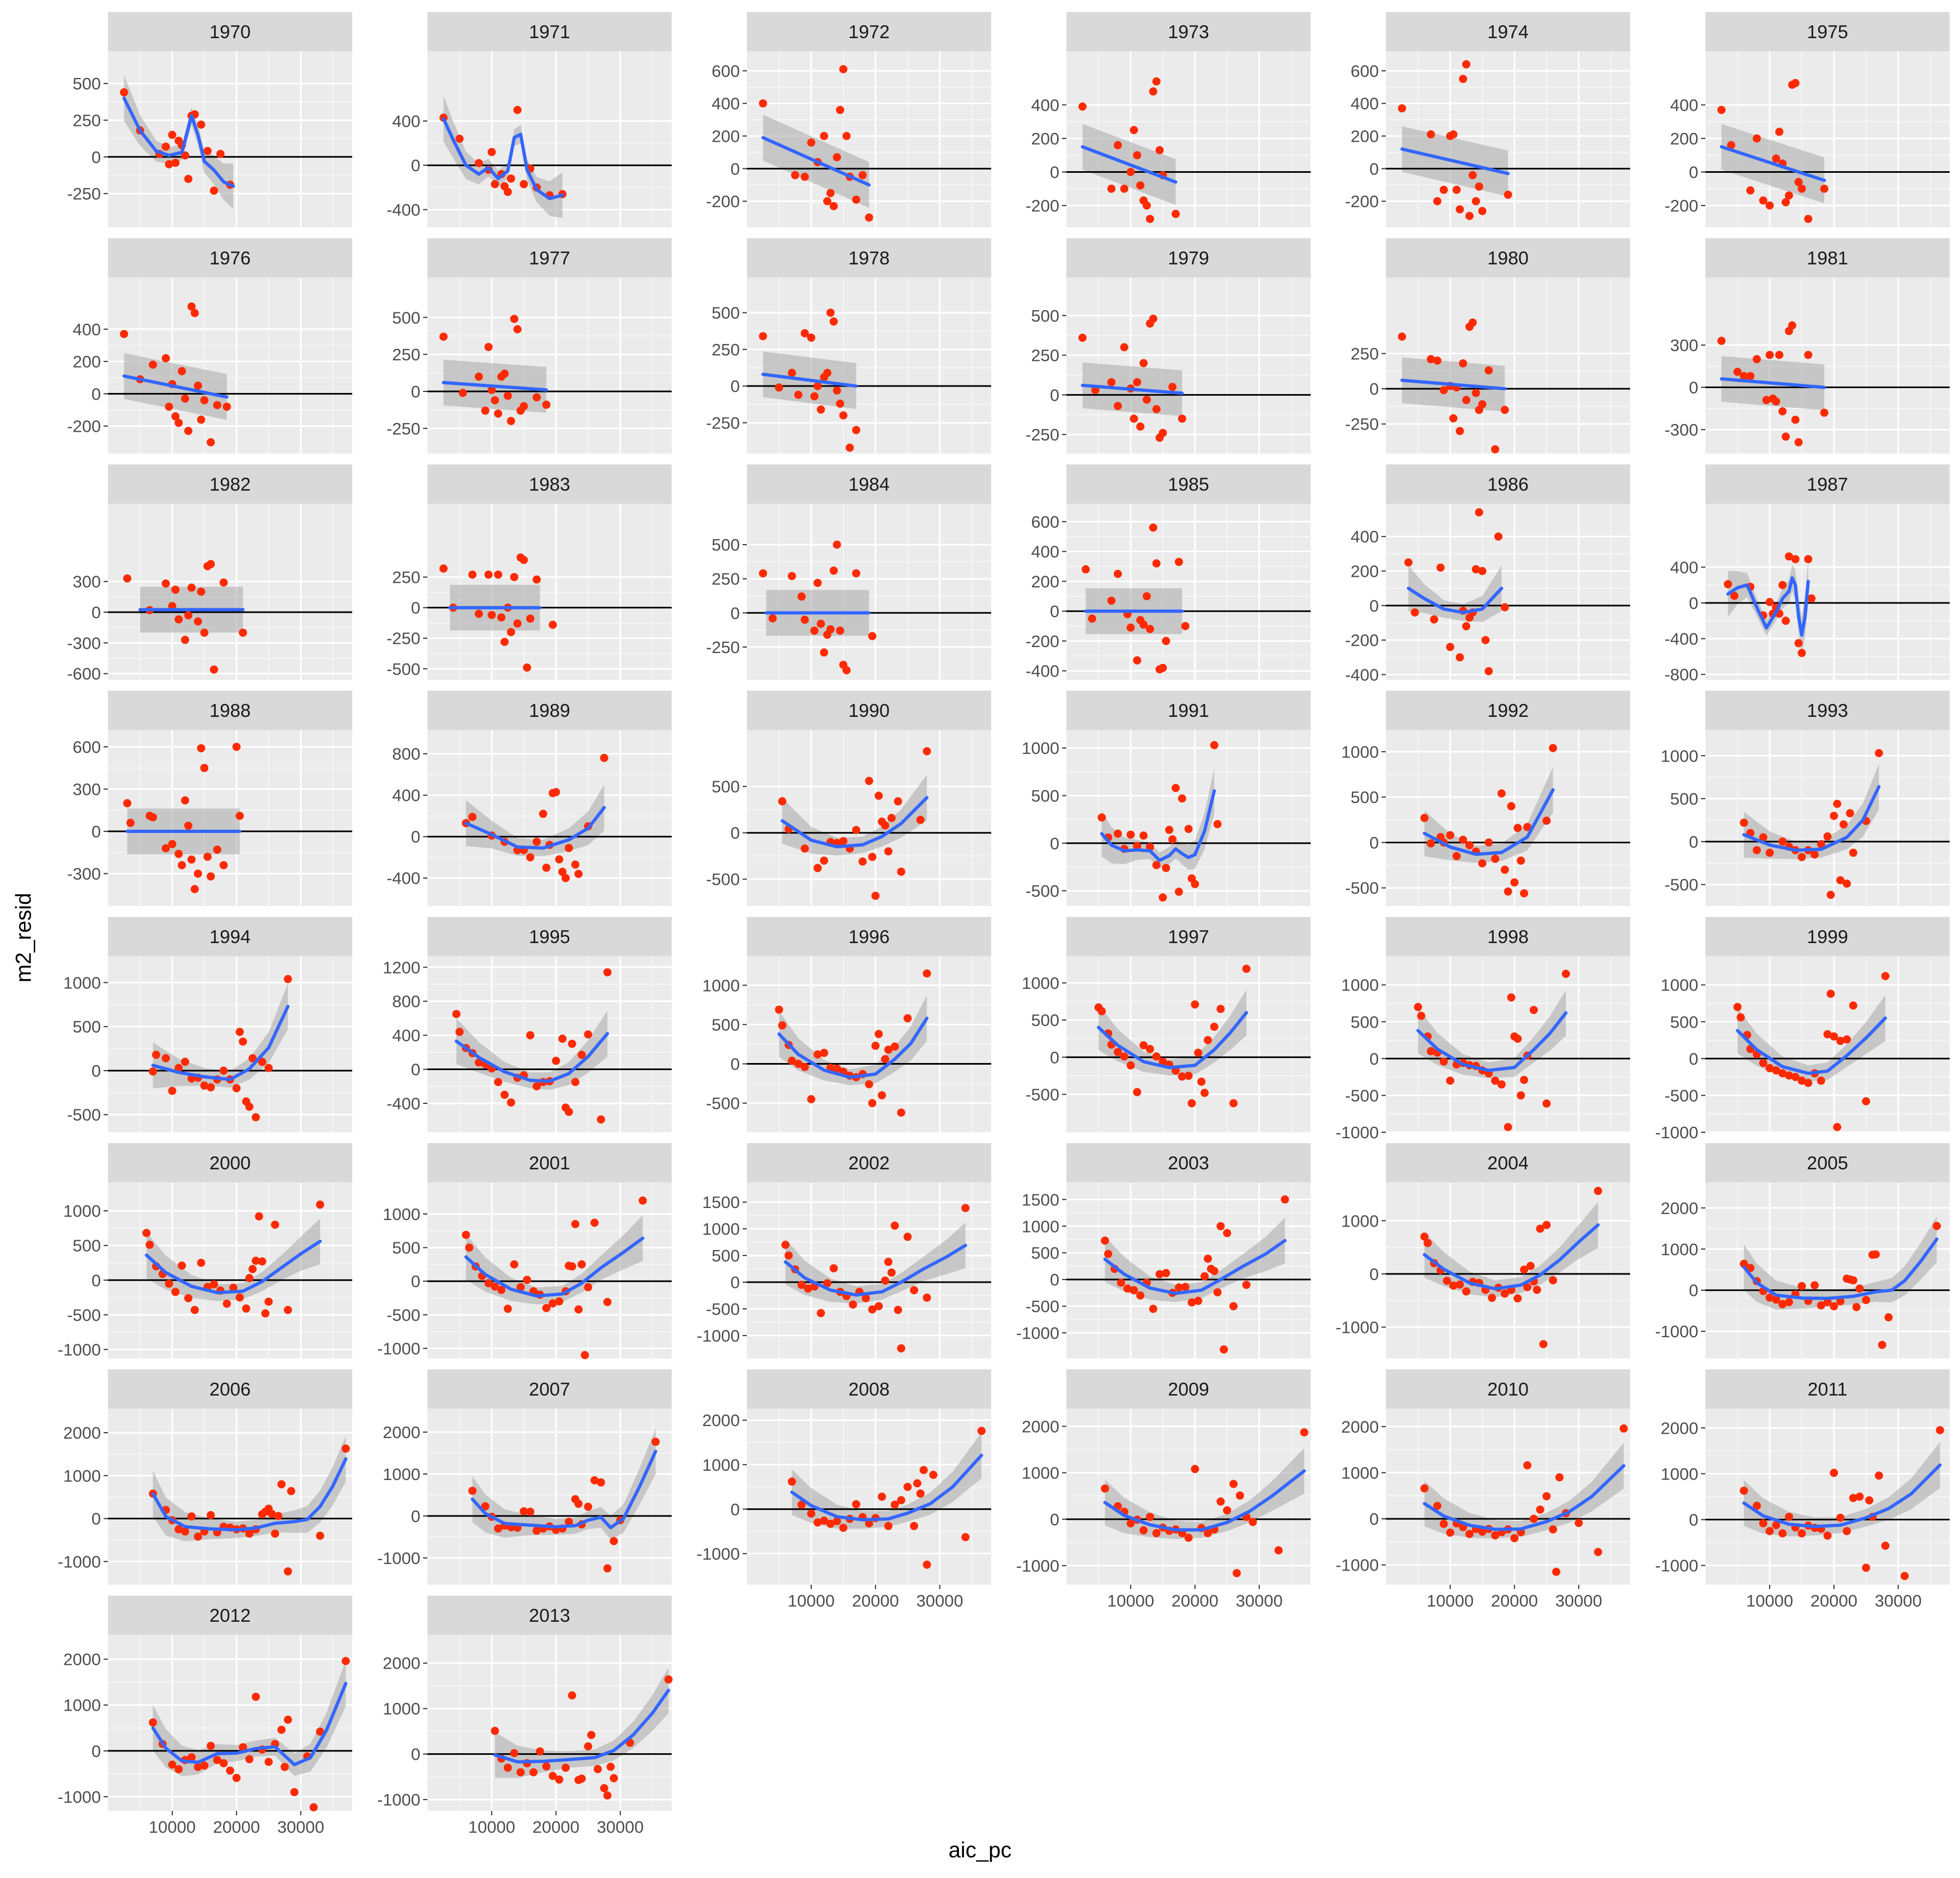  I want to click on strip-label: 1971, so click(549, 32).